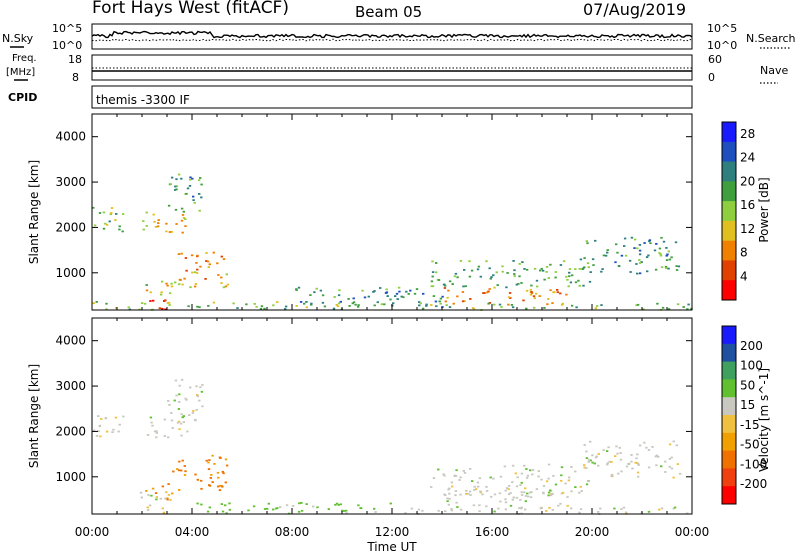 The width and height of the screenshot is (800, 558). What do you see at coordinates (20, 72) in the screenshot?
I see `freq-unit-label: [MHz]` at bounding box center [20, 72].